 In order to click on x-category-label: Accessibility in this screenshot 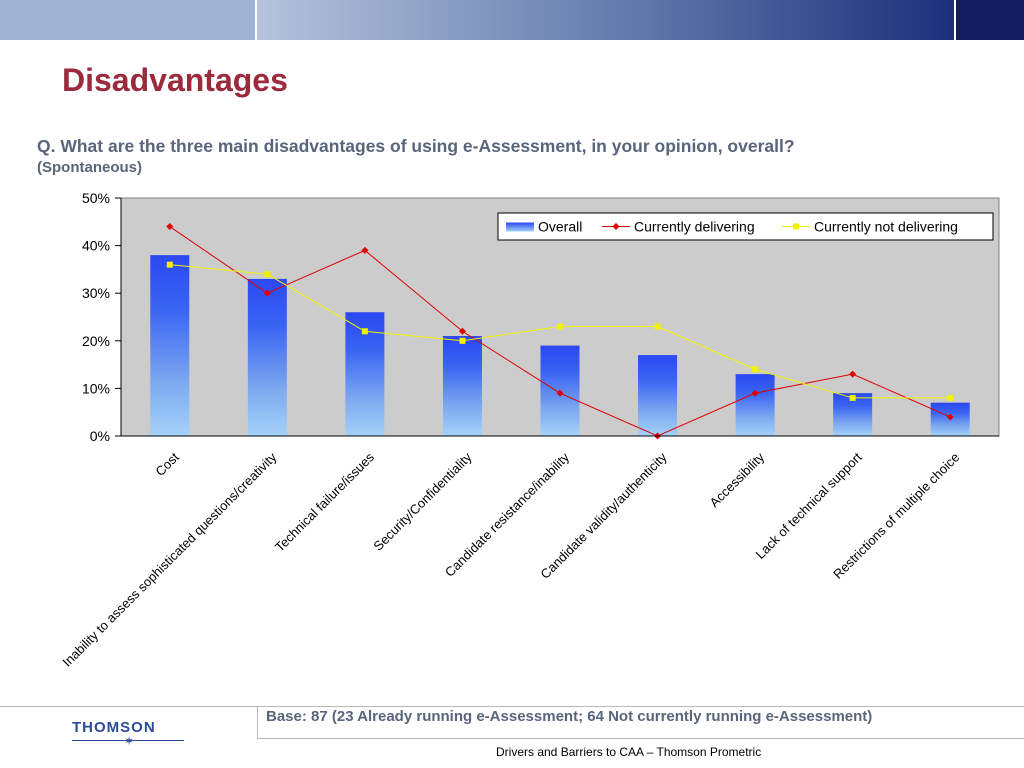, I will do `click(737, 479)`.